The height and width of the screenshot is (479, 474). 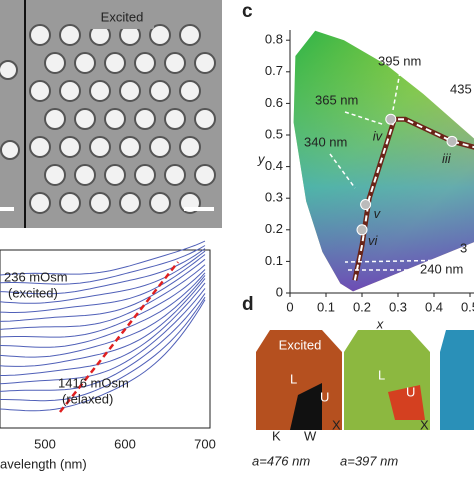 I want to click on axis-label: avelength (nm), so click(x=43, y=463).